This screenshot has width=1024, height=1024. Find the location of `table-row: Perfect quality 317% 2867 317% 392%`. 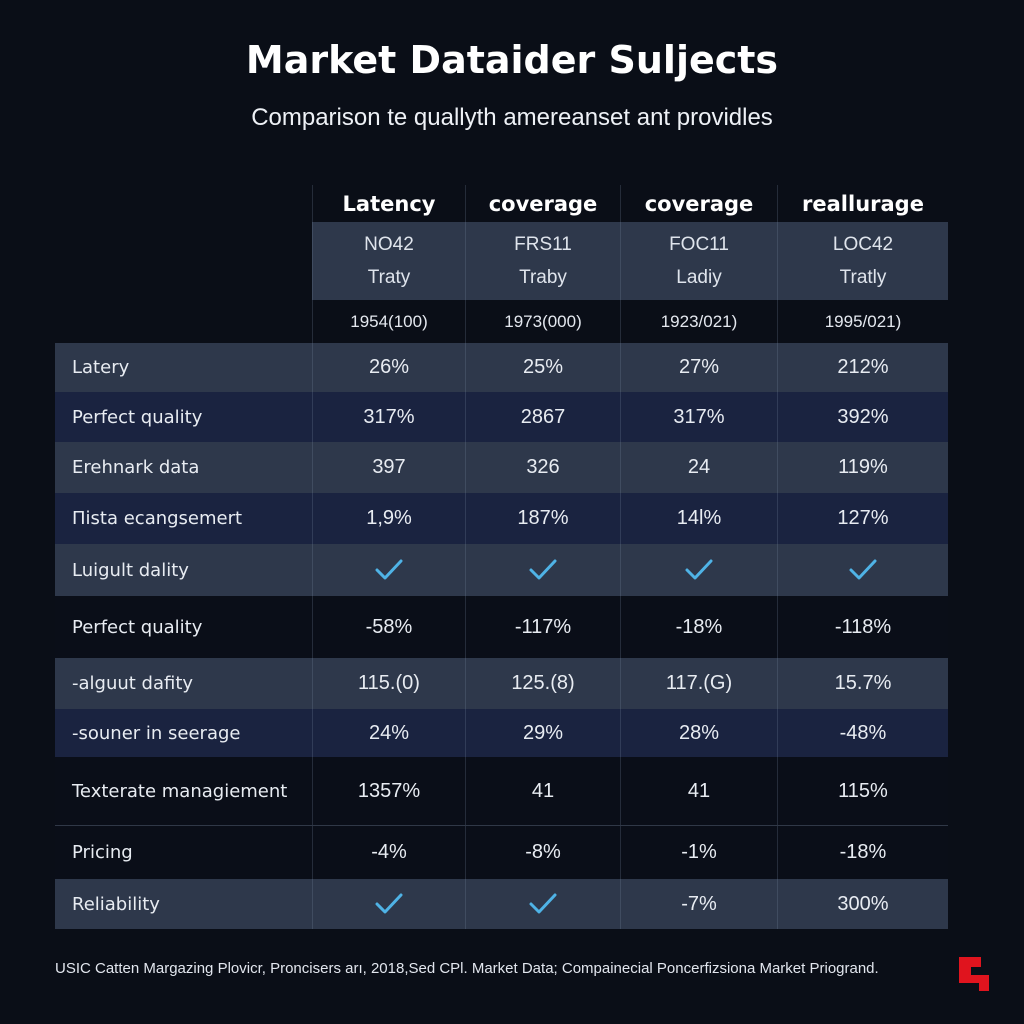

table-row: Perfect quality 317% 2867 317% 392% is located at coordinates (501, 417).